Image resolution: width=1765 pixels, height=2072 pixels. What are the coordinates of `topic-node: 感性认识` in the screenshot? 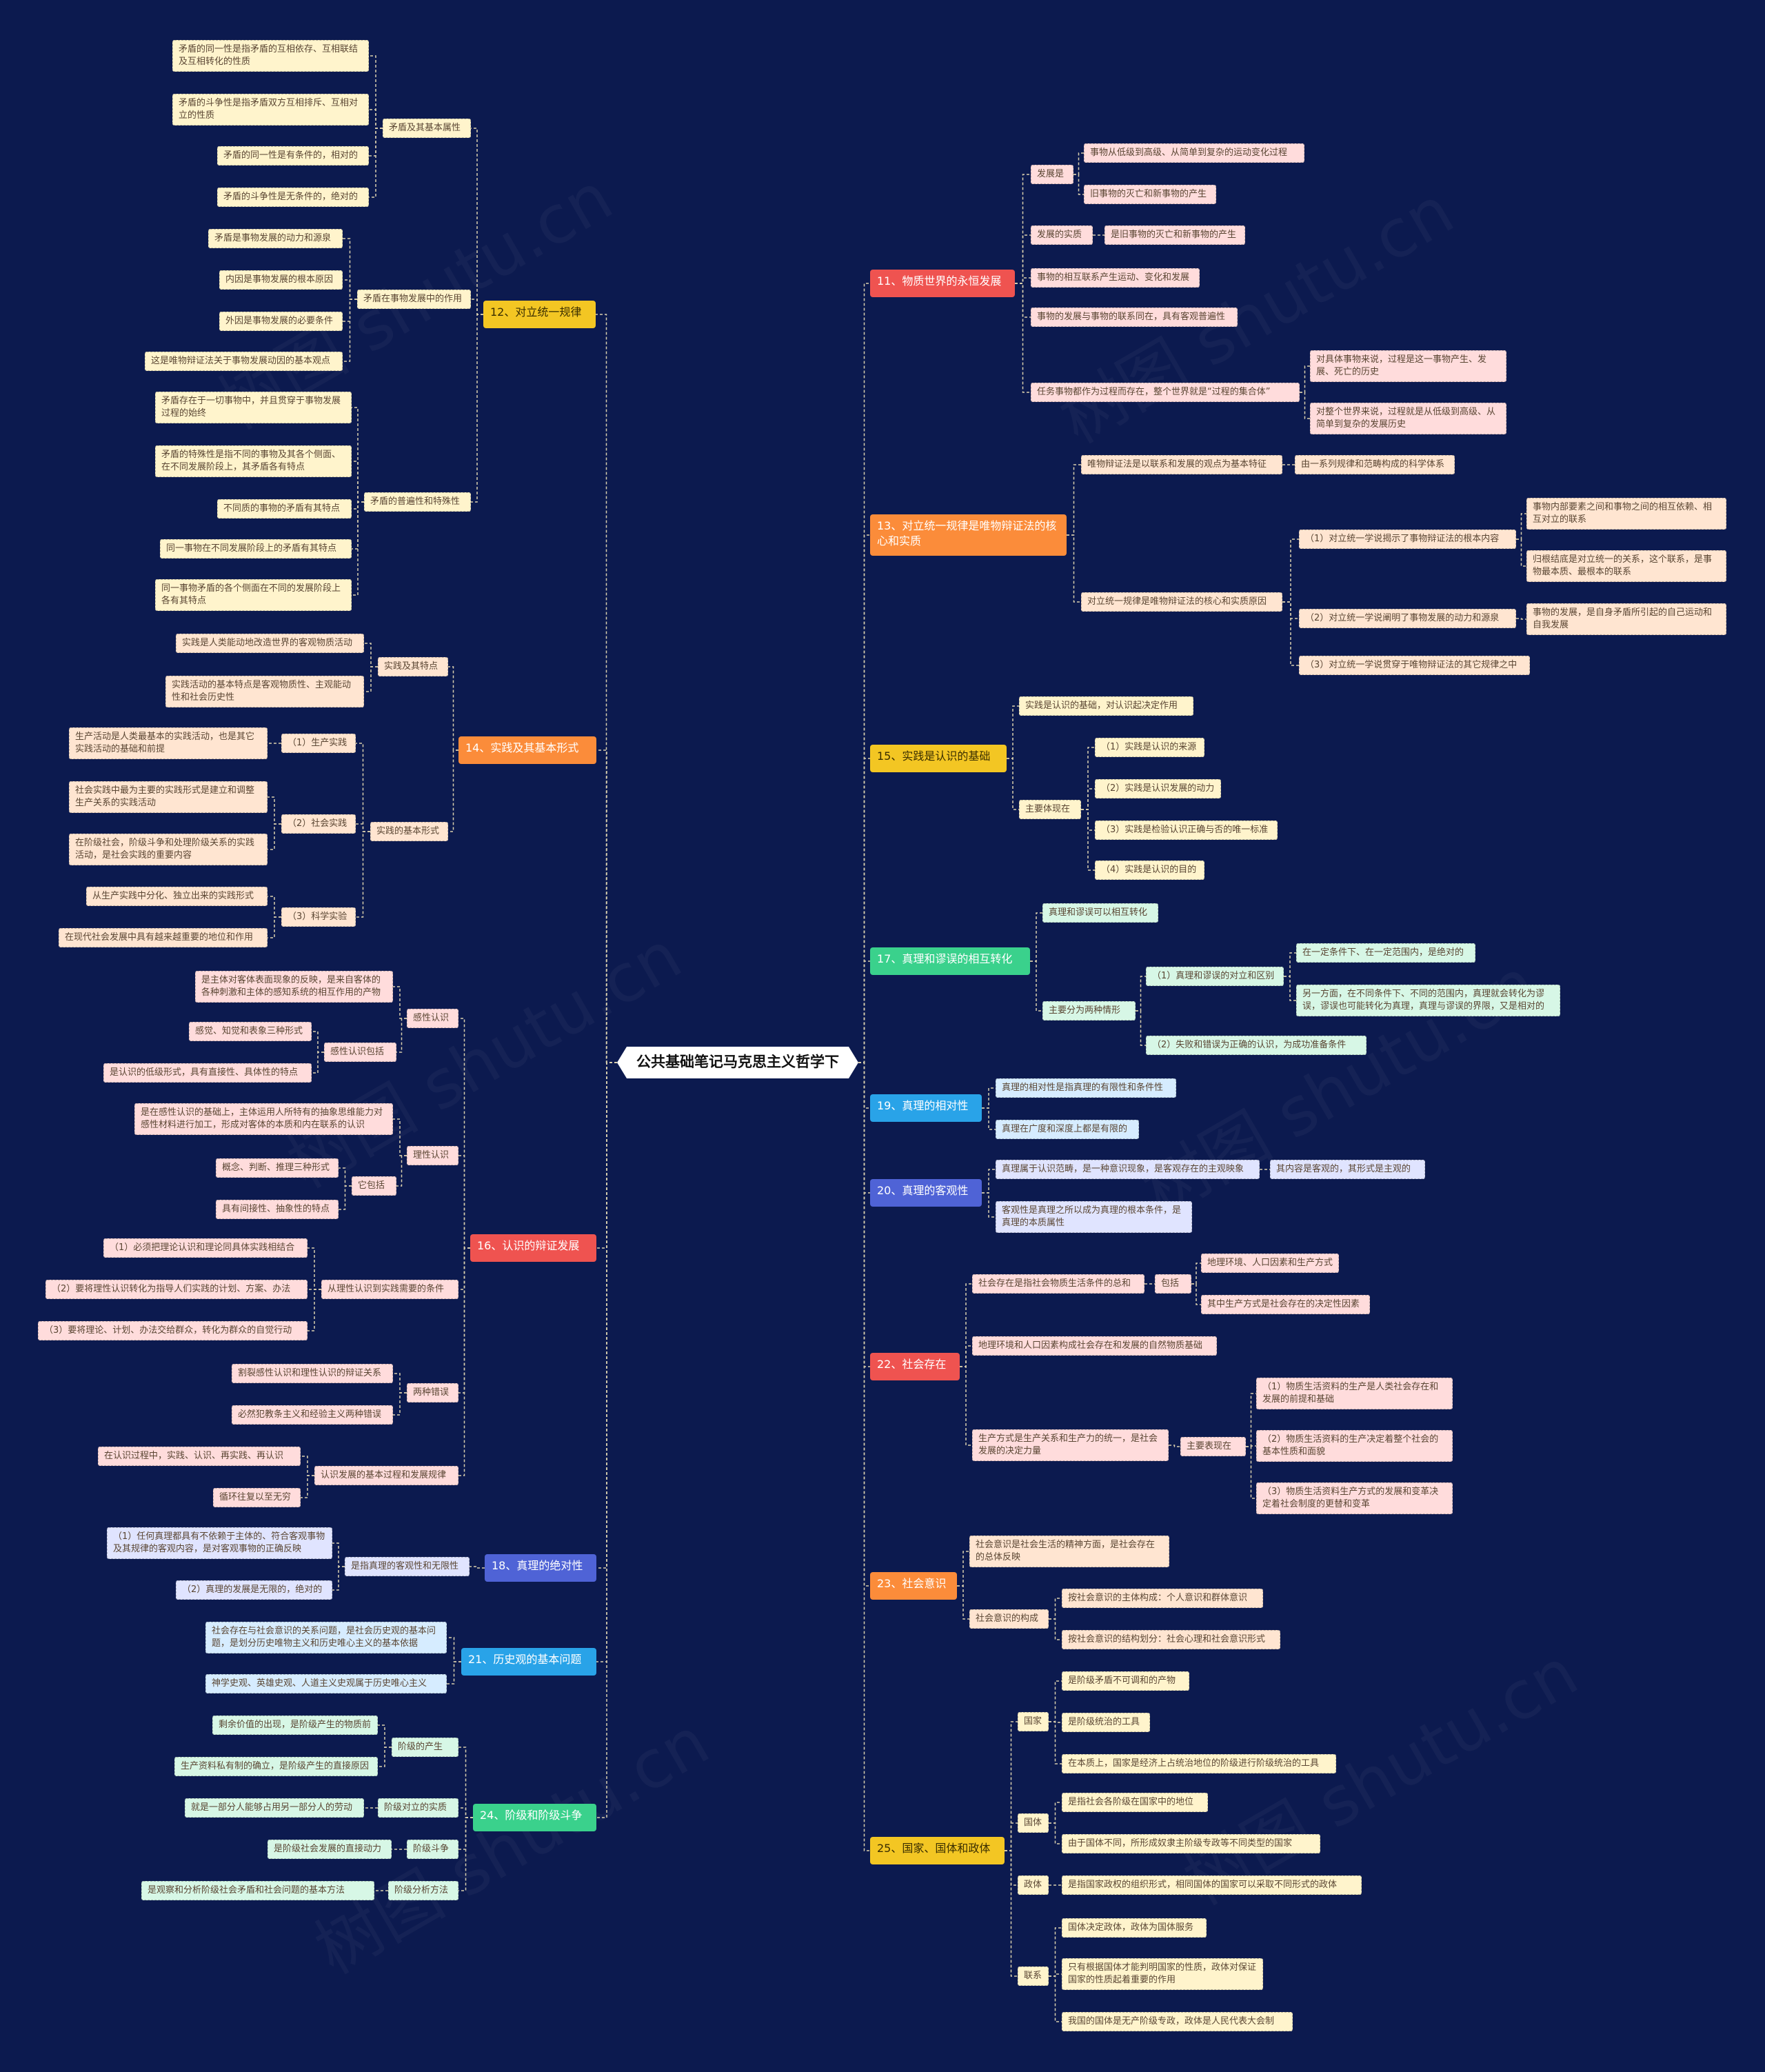 It's located at (433, 1018).